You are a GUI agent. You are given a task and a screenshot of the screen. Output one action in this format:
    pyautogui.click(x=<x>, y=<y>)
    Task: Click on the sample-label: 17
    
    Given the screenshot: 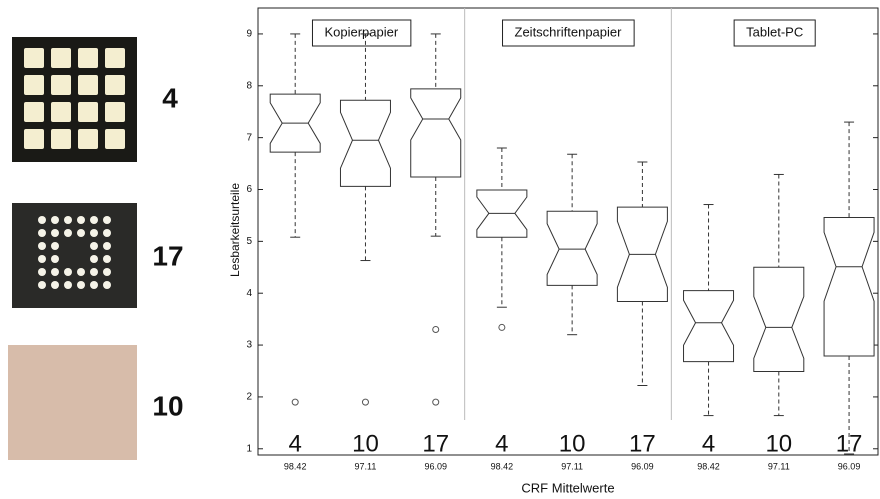 What is the action you would take?
    pyautogui.click(x=167, y=255)
    